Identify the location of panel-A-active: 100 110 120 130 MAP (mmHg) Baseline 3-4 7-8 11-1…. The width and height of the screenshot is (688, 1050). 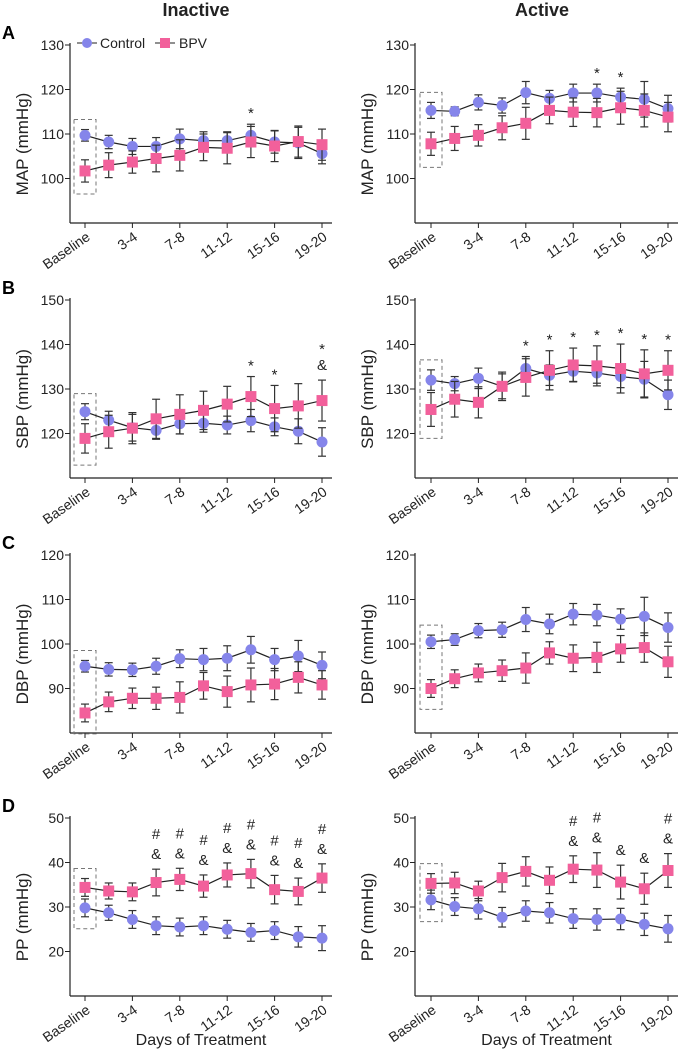
(518, 154).